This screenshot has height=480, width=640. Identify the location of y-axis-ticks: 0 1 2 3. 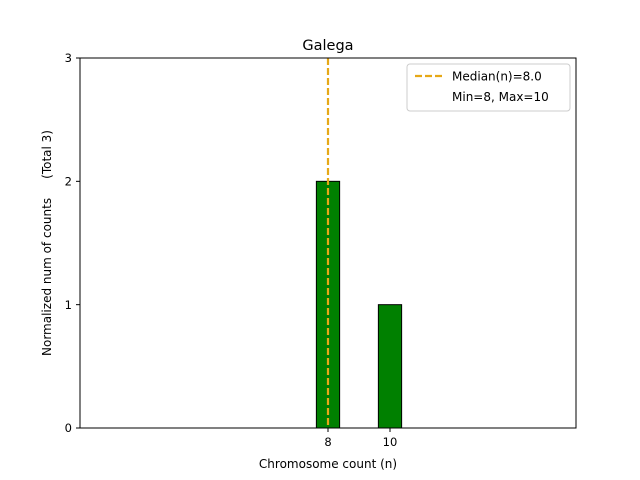
(72, 243).